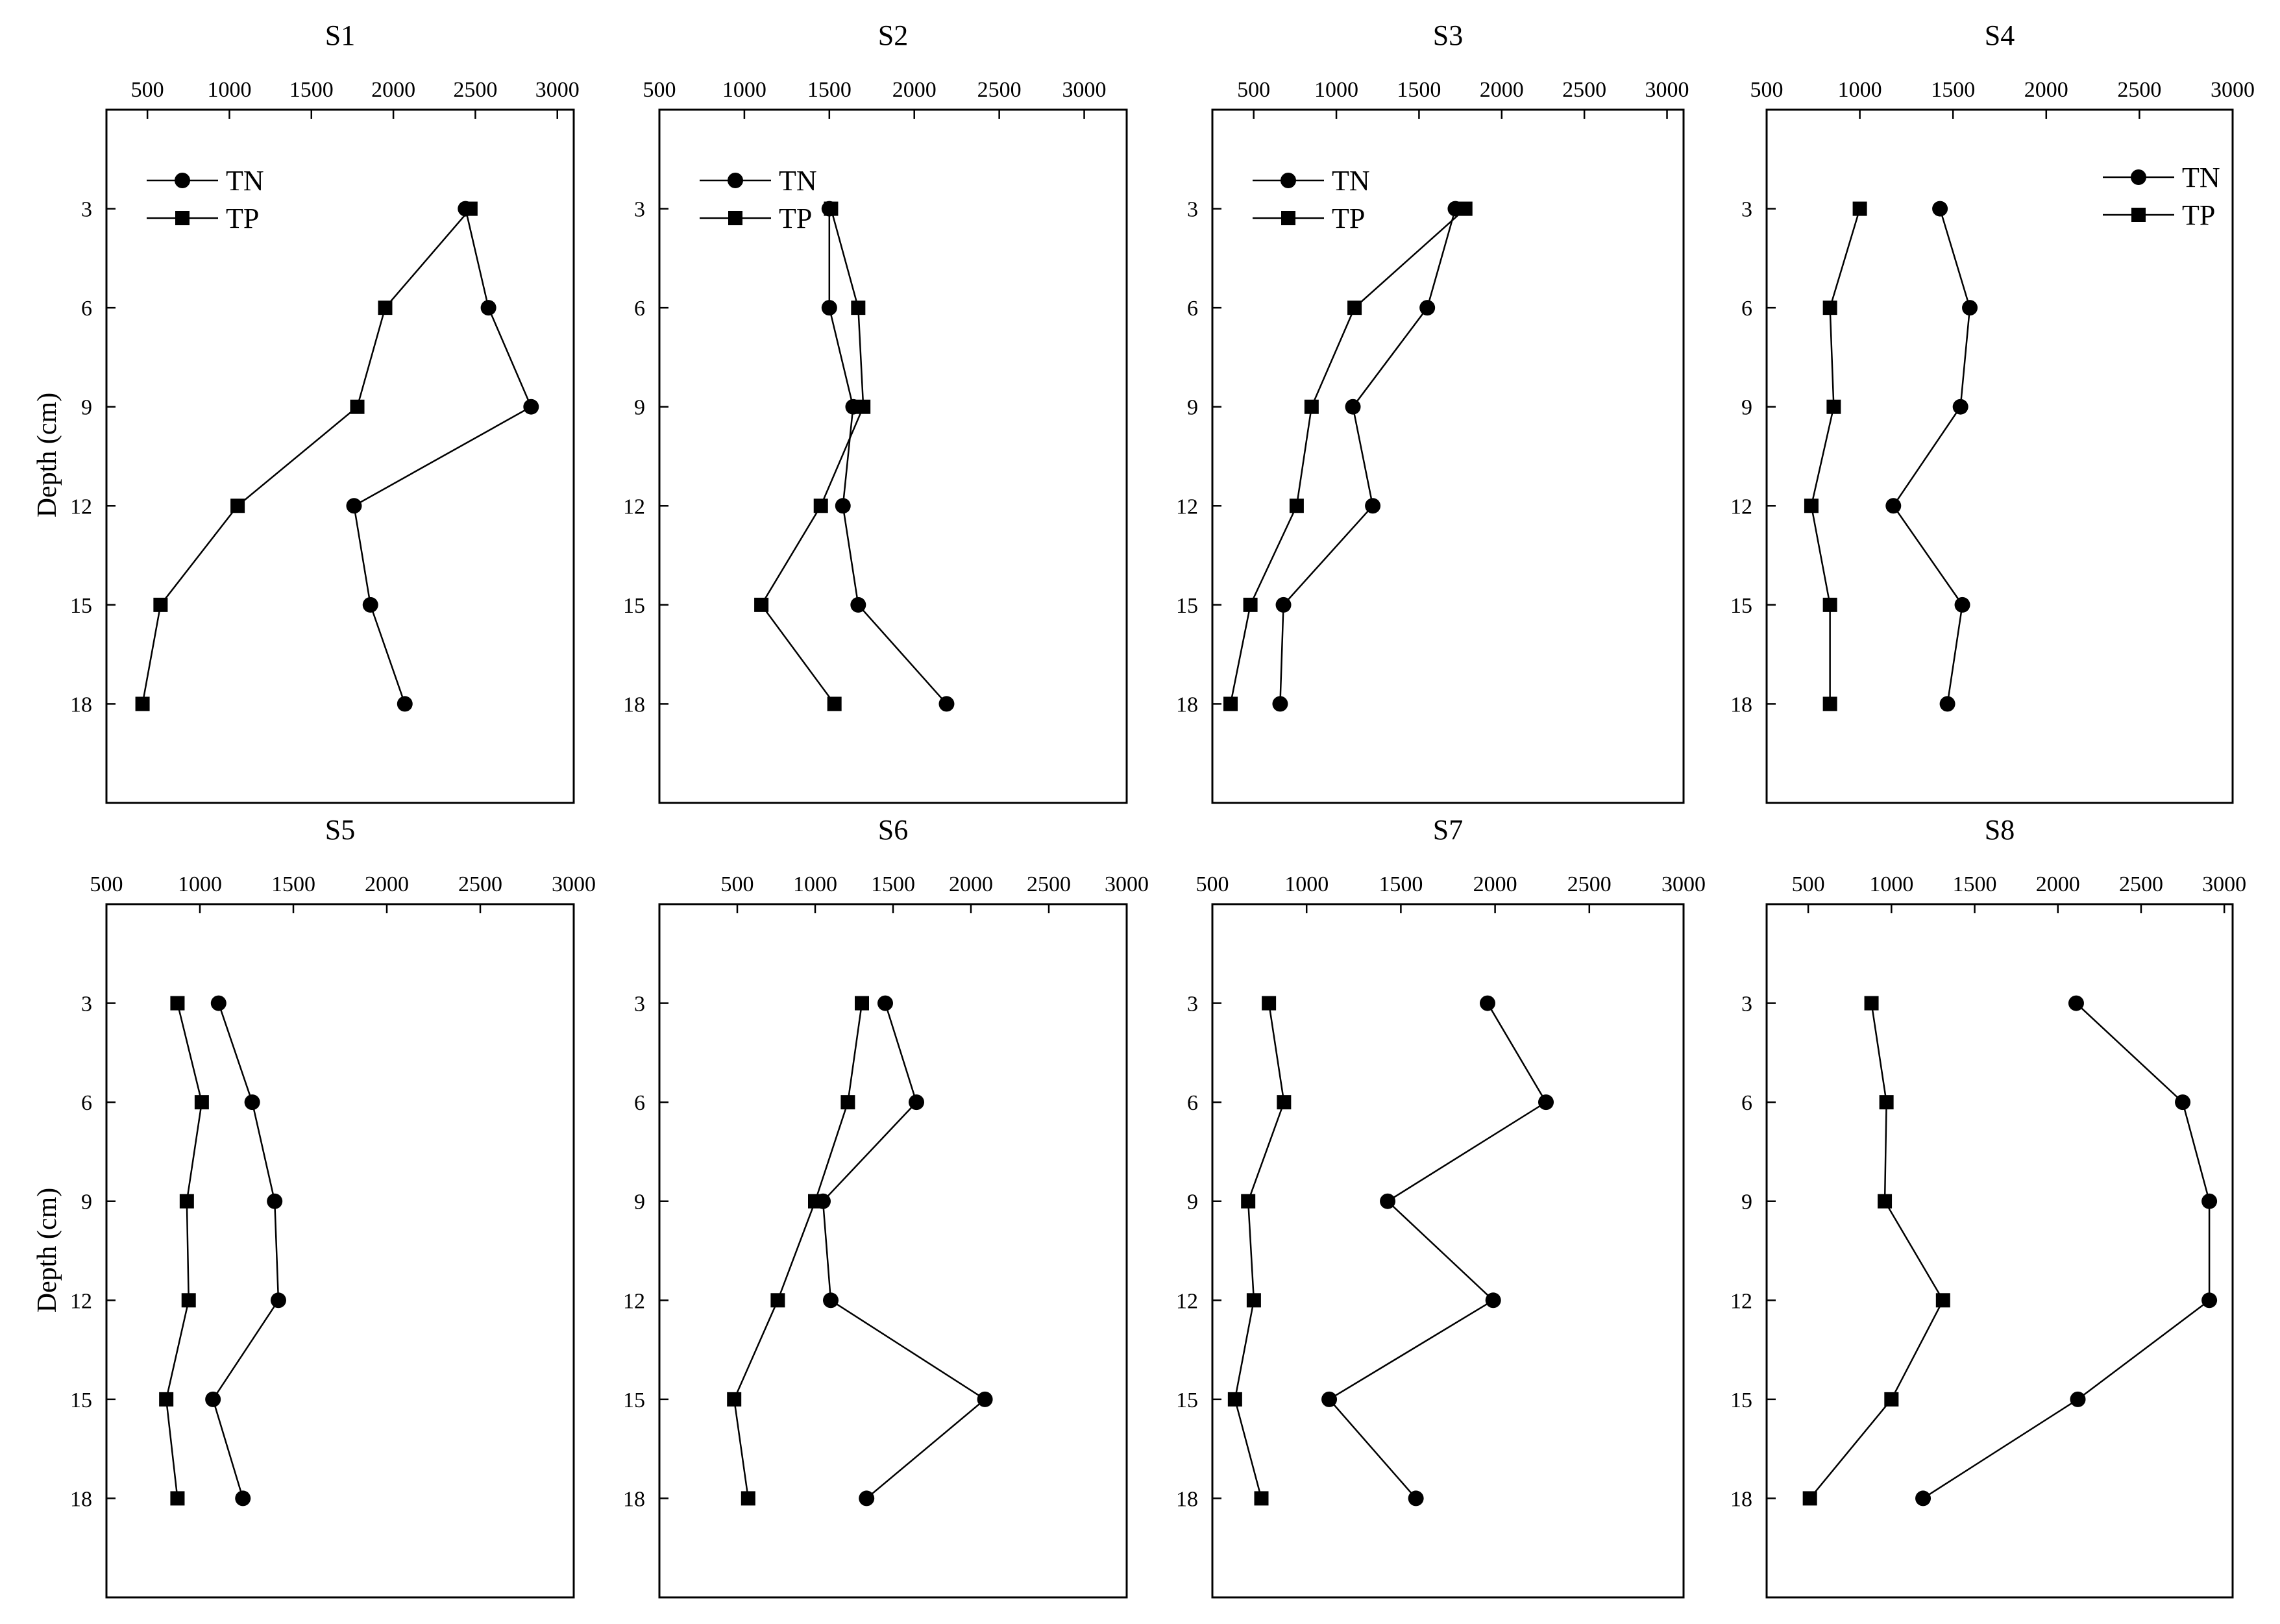 The width and height of the screenshot is (2280, 1624). What do you see at coordinates (893, 830) in the screenshot?
I see `panel-title: S6` at bounding box center [893, 830].